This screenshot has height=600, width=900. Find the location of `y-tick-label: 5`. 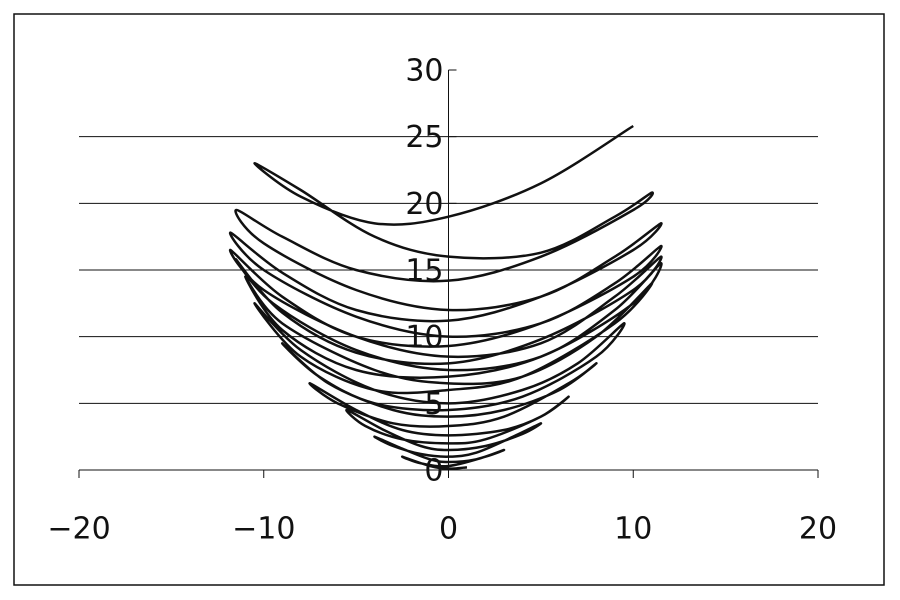

y-tick-label: 5 is located at coordinates (433, 404).